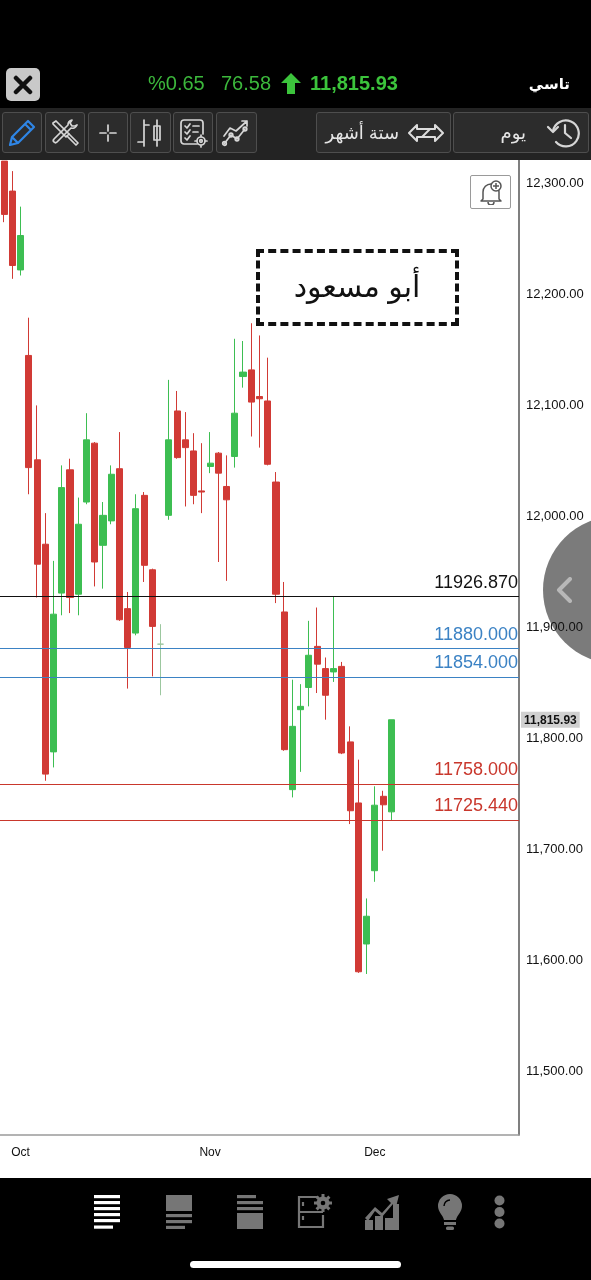 Image resolution: width=591 pixels, height=1280 pixels. I want to click on y-tick-label: 12,200.00, so click(555, 293).